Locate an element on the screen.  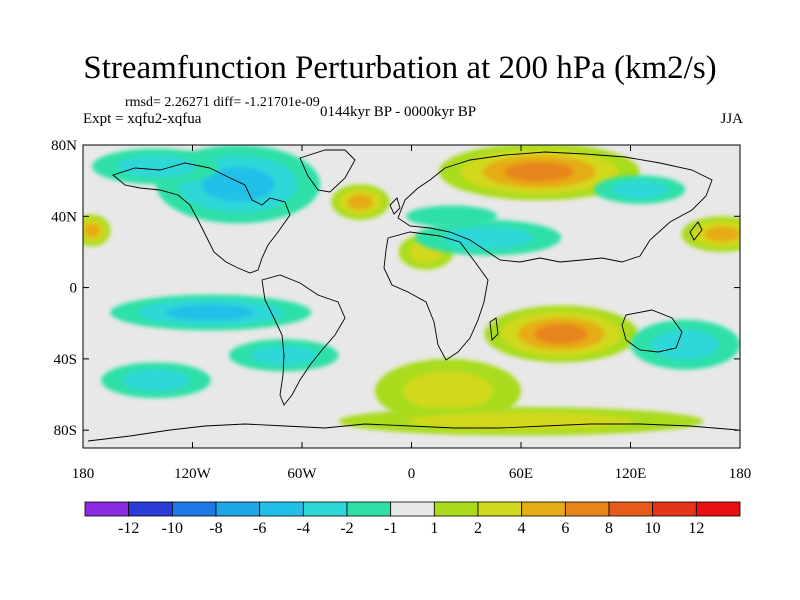
negative-anomaly-tropical-indian-level is located at coordinates (488, 237).